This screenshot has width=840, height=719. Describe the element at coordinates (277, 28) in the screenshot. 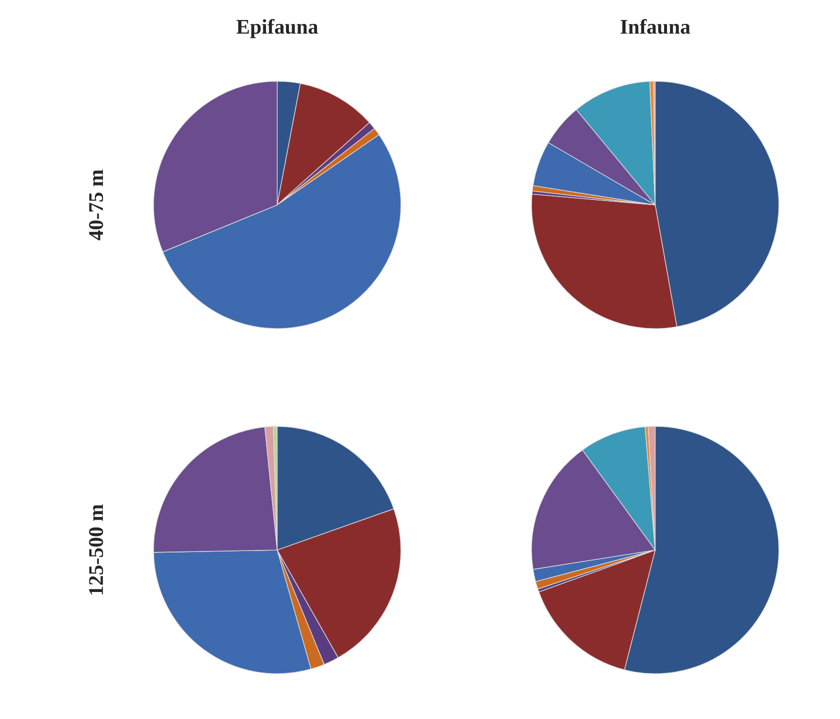

I see `chart-title: Epifauna` at that location.